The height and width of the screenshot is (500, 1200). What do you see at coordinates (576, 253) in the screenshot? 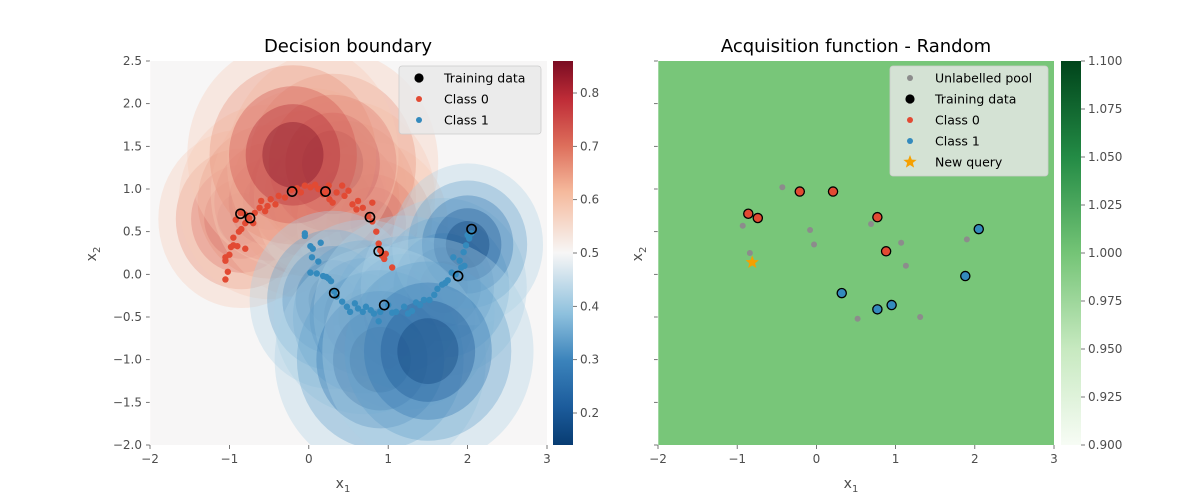
I see `left-colorbar: 0.2 0.3 0.4 0.5 0.6 0.7 0.8` at bounding box center [576, 253].